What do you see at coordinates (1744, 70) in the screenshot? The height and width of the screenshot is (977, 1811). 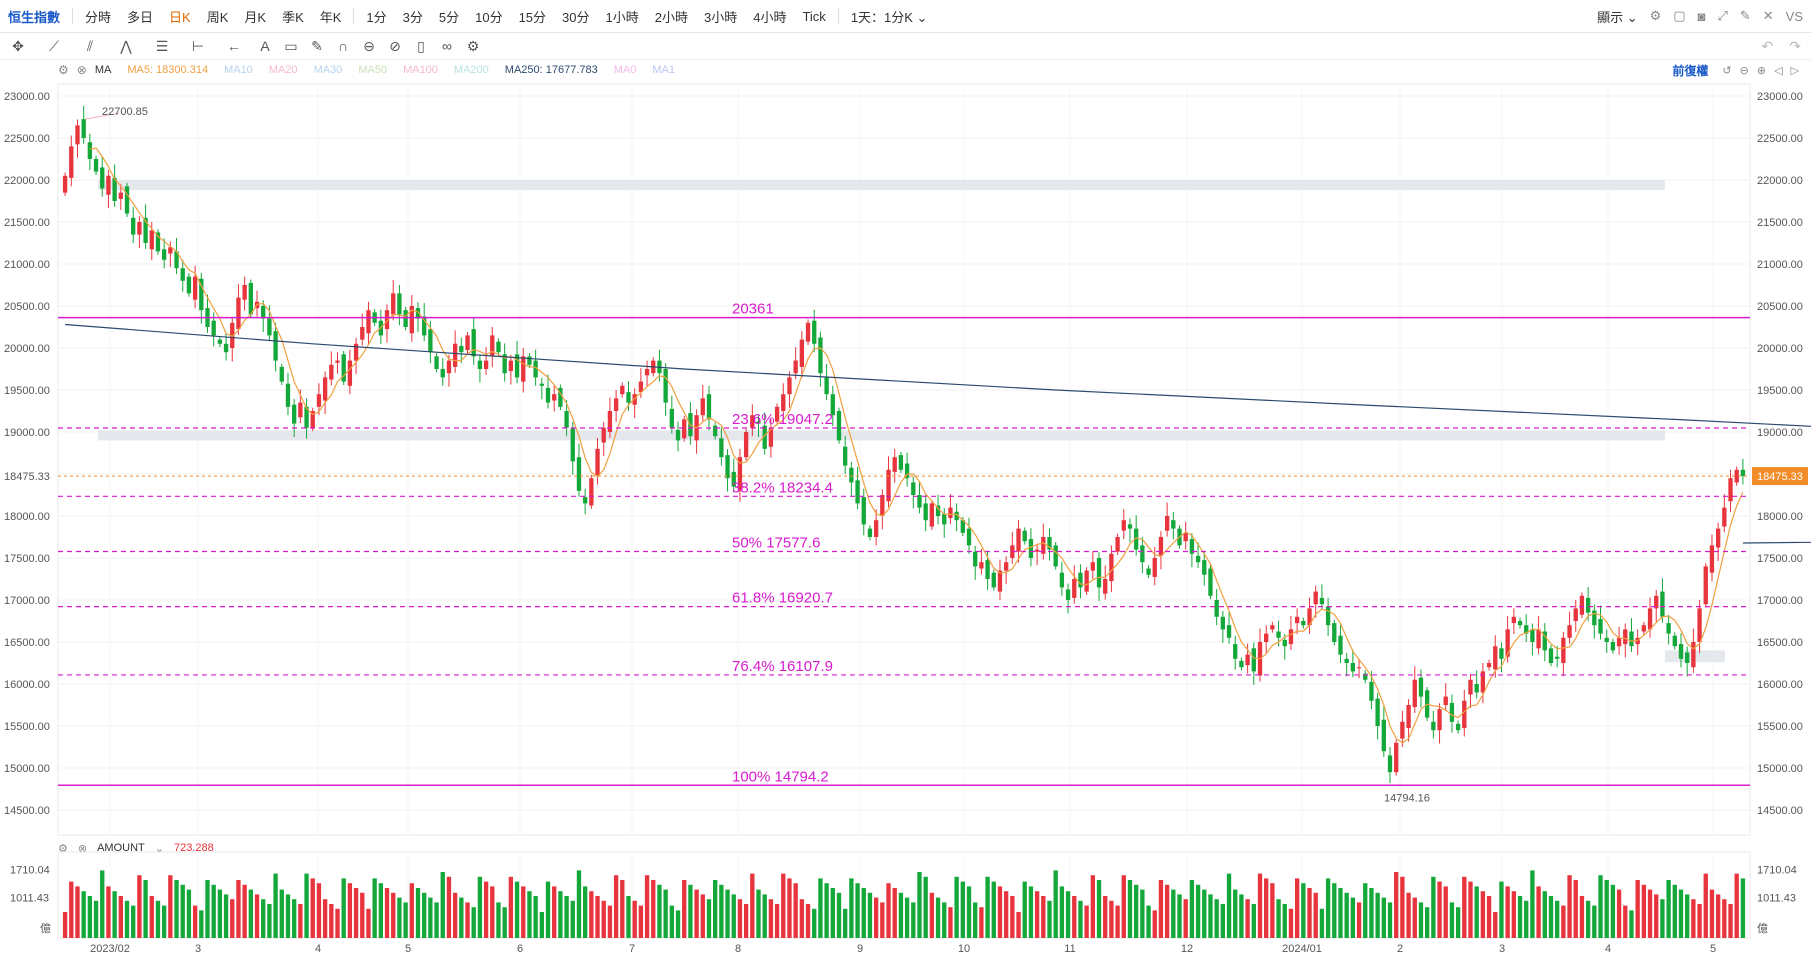 I see `zoom-out-icon: ⊖` at bounding box center [1744, 70].